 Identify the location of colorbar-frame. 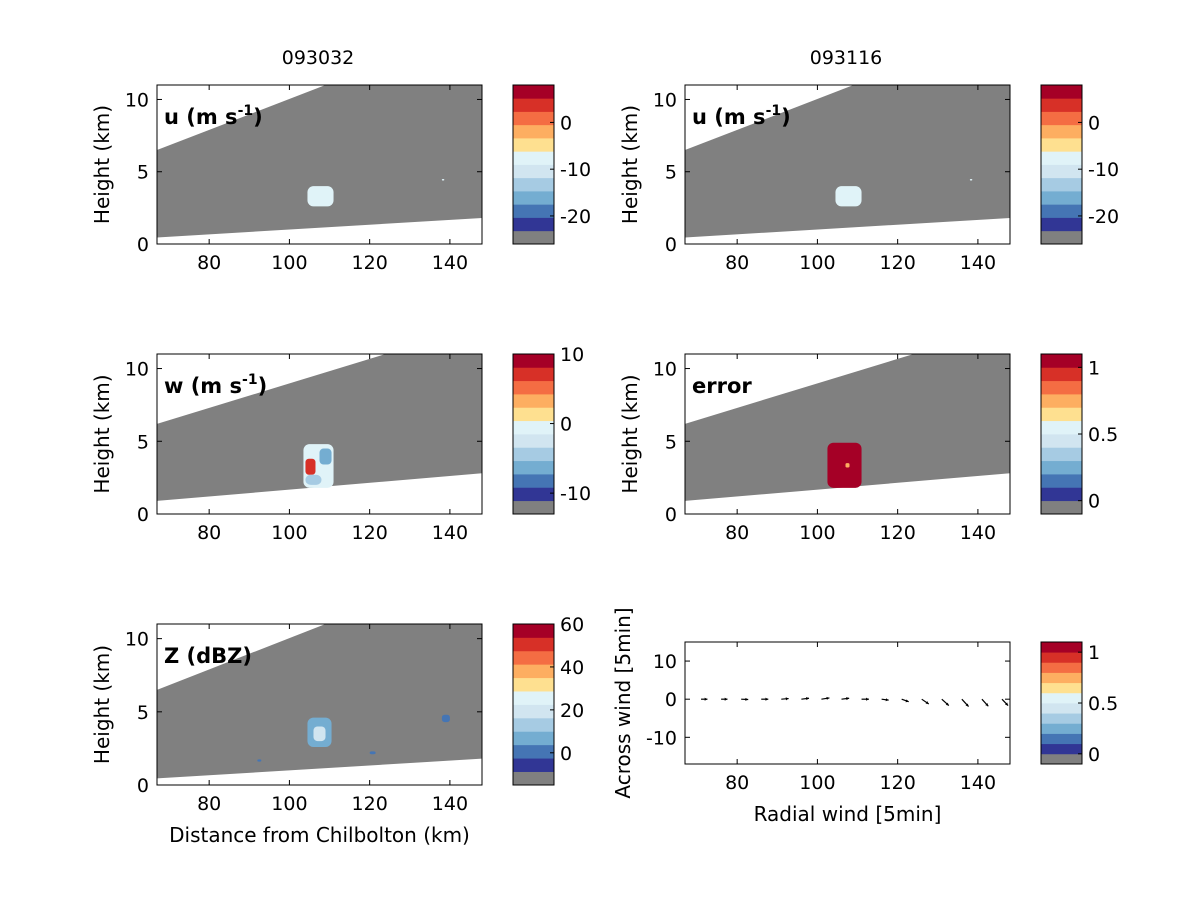
(1061, 164).